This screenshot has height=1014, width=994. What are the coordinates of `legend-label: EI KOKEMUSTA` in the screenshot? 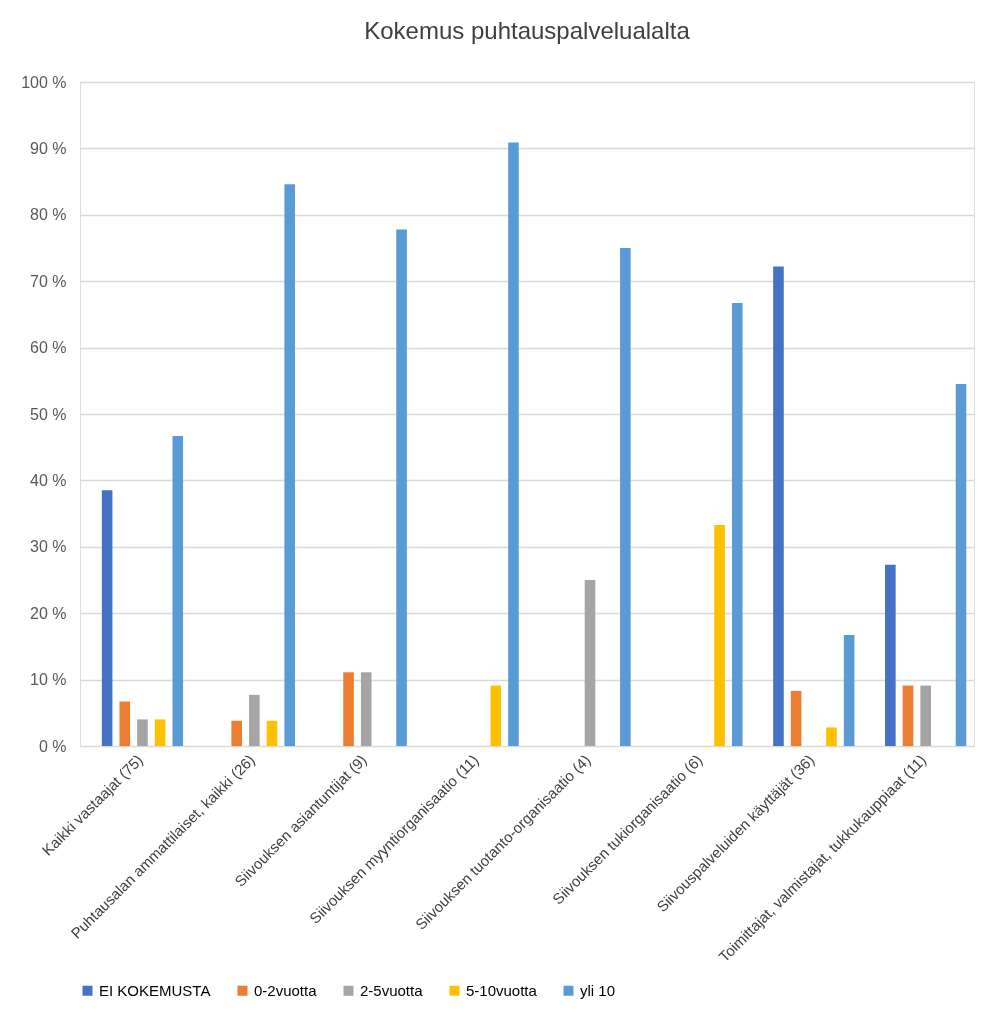 It's located at (155, 990).